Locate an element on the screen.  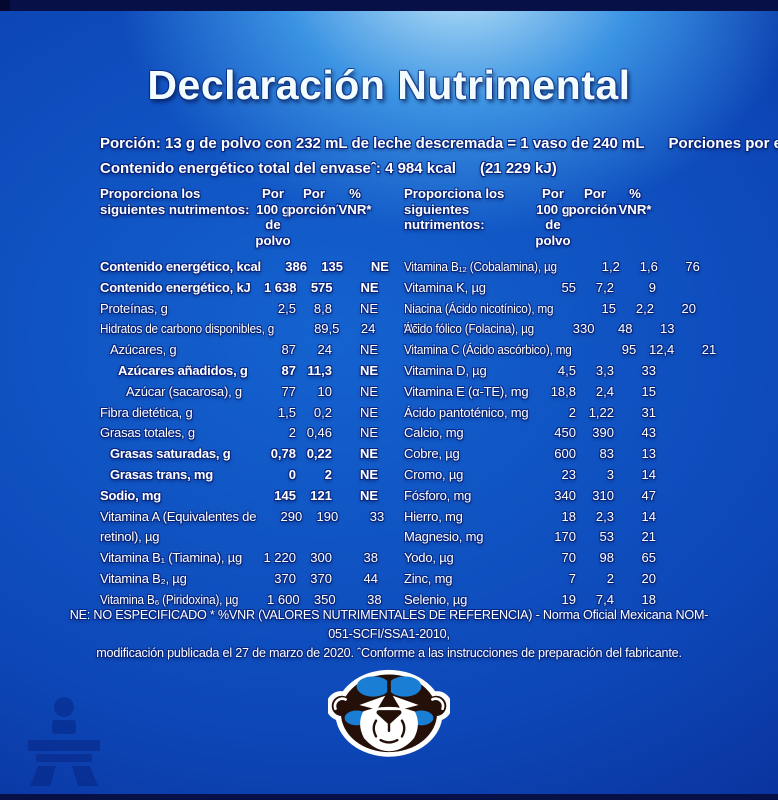
nutrient-label: Selenio, µg is located at coordinates (436, 599).